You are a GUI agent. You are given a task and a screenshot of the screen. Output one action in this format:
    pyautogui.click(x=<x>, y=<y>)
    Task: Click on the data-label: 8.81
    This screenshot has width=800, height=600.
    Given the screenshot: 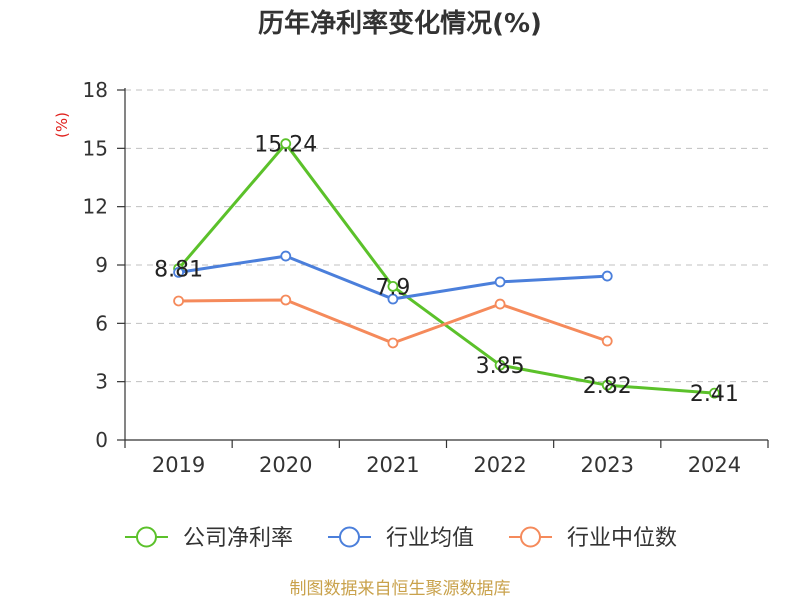 What is the action you would take?
    pyautogui.click(x=178, y=270)
    